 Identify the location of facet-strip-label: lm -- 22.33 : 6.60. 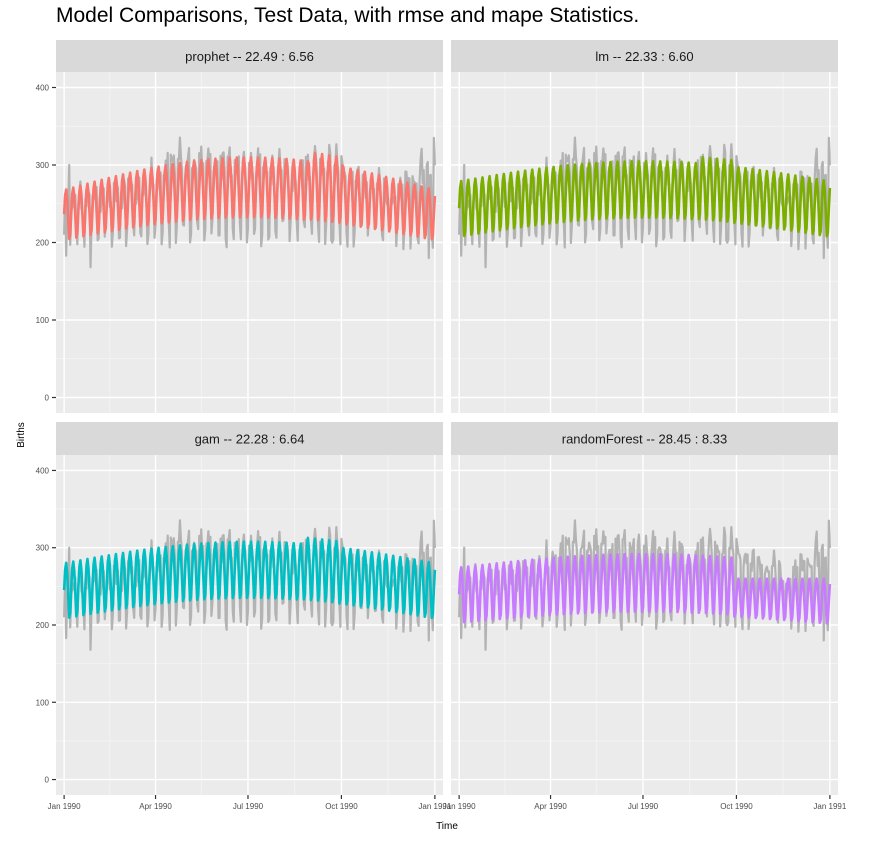
(644, 56).